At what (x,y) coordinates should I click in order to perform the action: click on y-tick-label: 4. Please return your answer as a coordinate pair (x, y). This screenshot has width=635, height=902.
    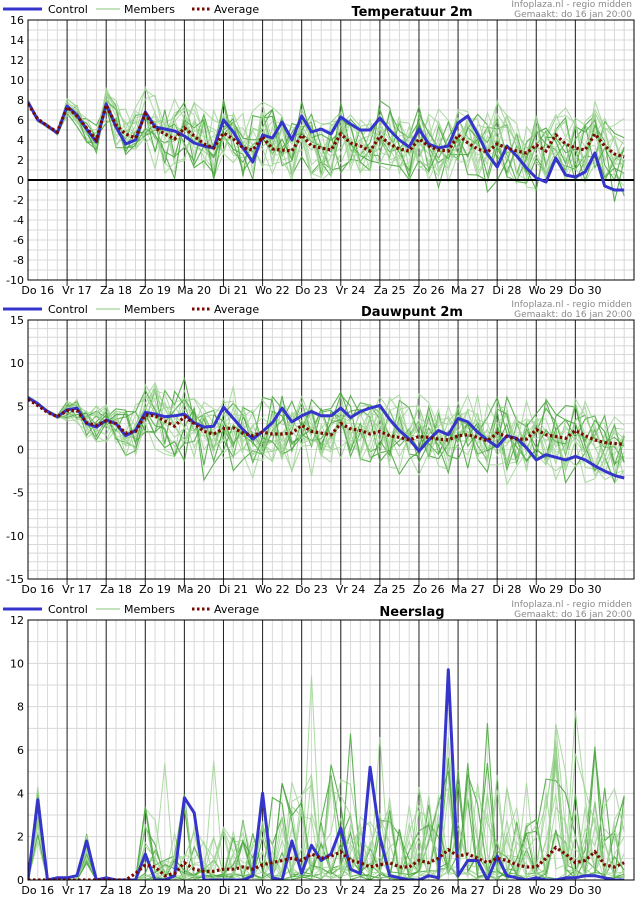
    Looking at the image, I should click on (20, 140).